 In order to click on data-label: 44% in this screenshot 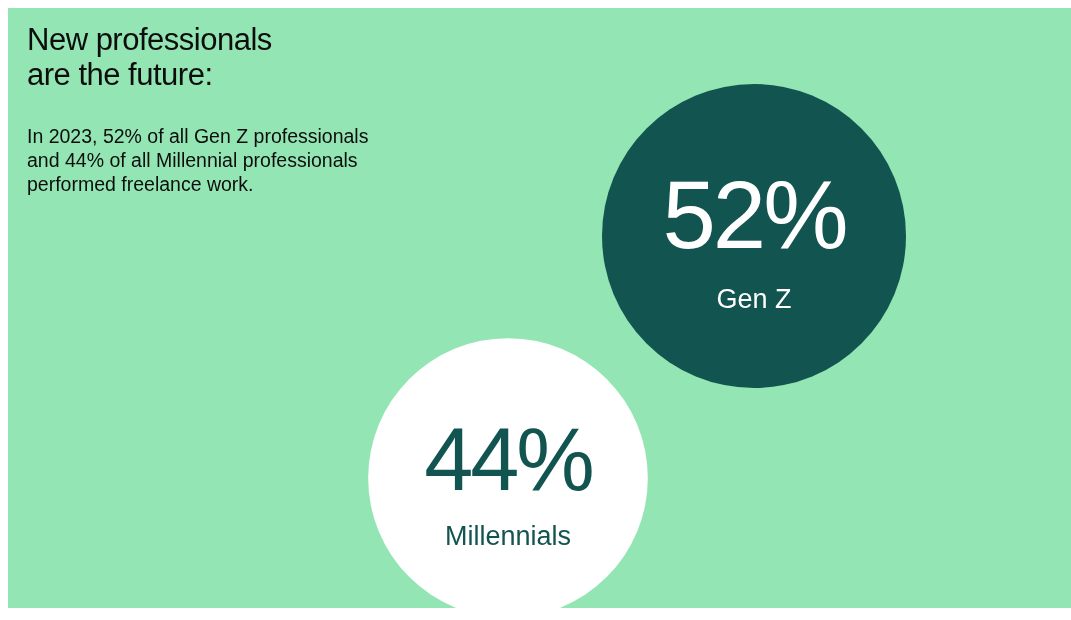, I will do `click(508, 459)`.